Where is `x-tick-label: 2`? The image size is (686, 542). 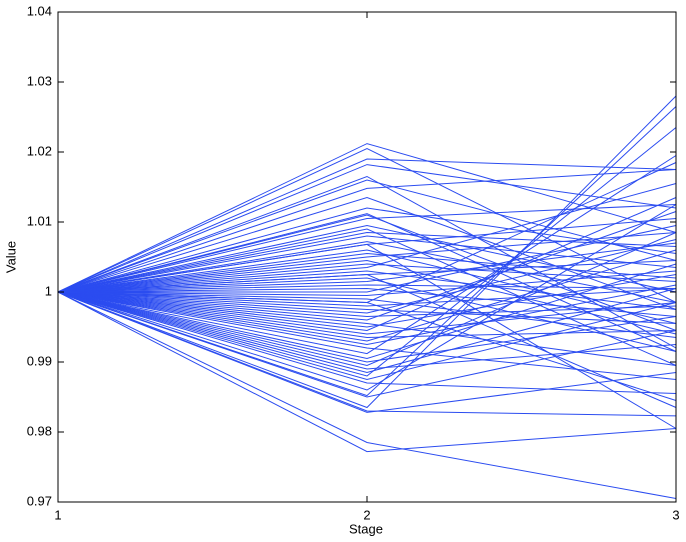
x-tick-label: 2 is located at coordinates (366, 514).